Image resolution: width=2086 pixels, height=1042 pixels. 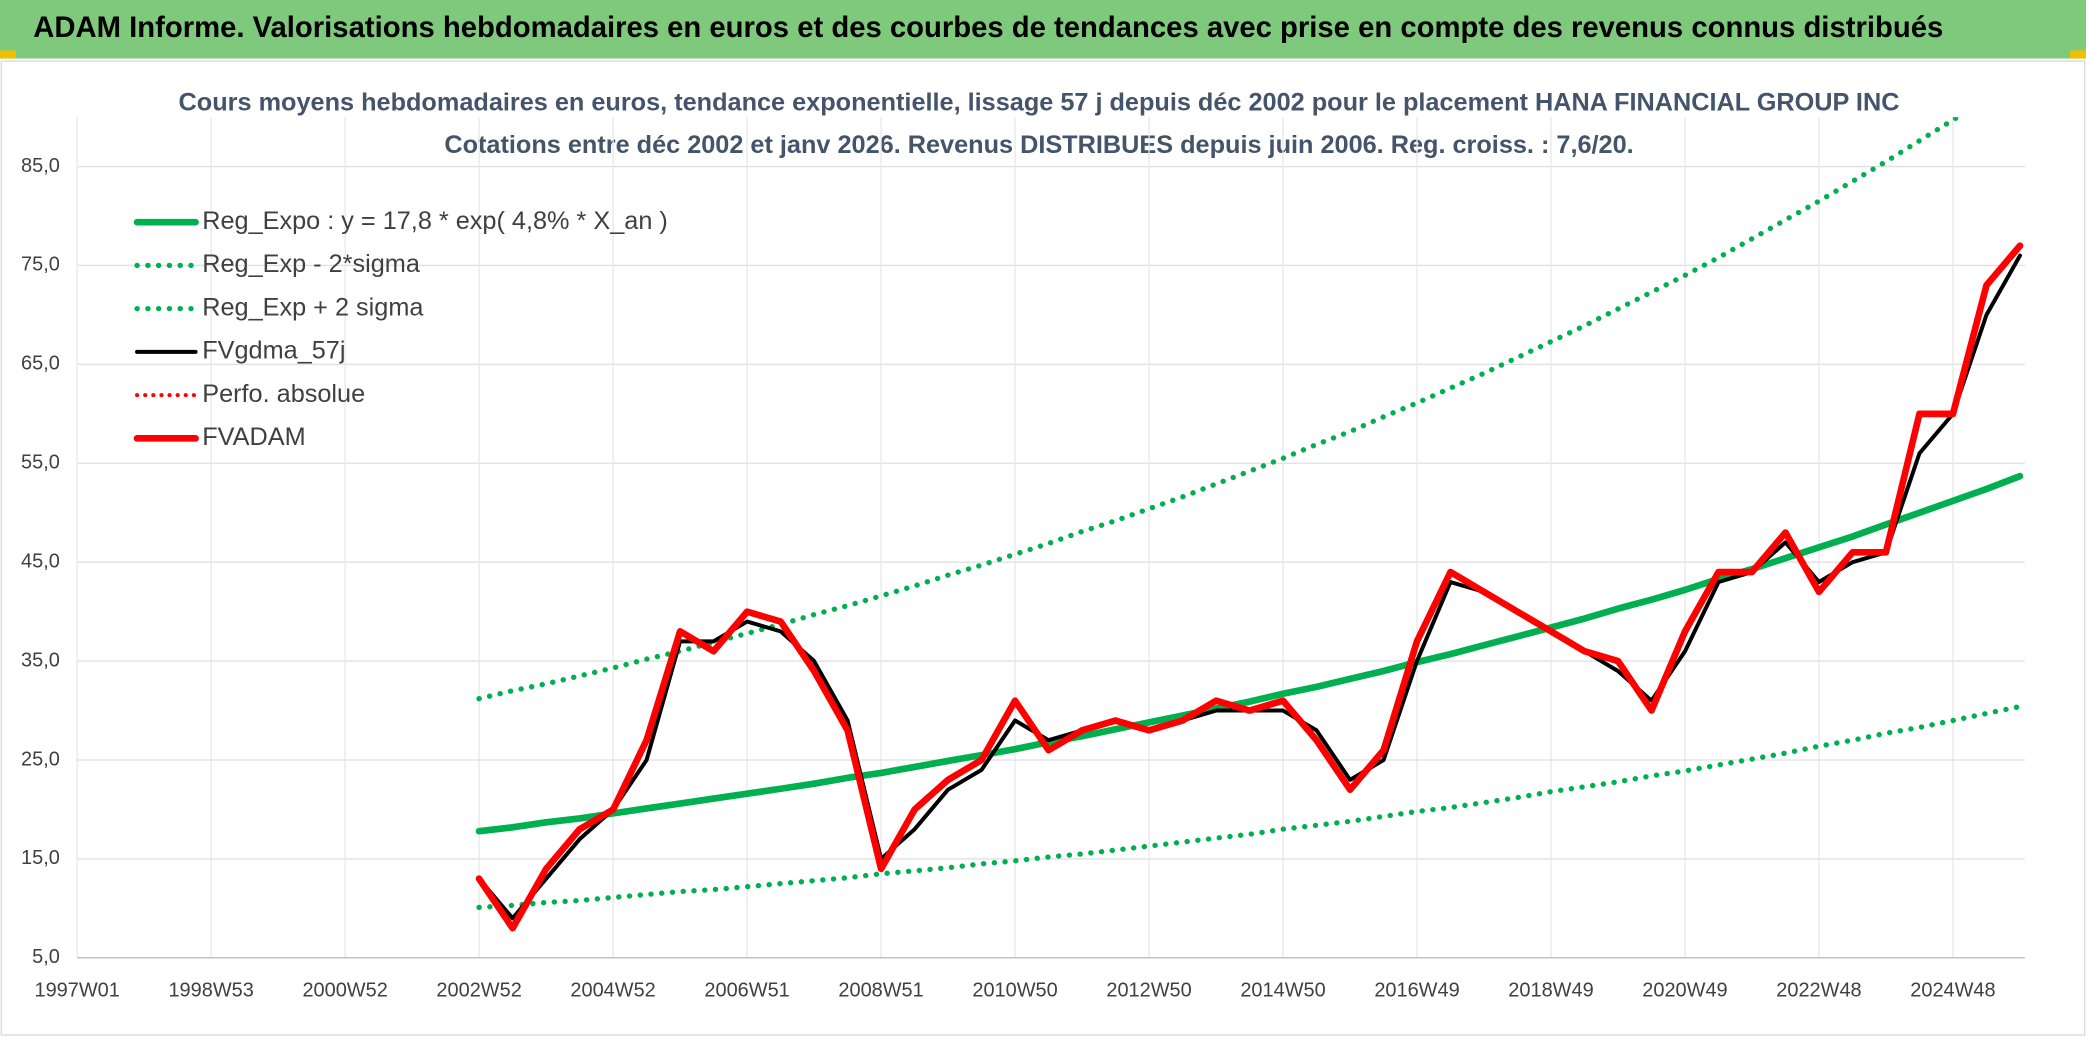 I want to click on x-tick-label: 2024W48, so click(x=1952, y=990).